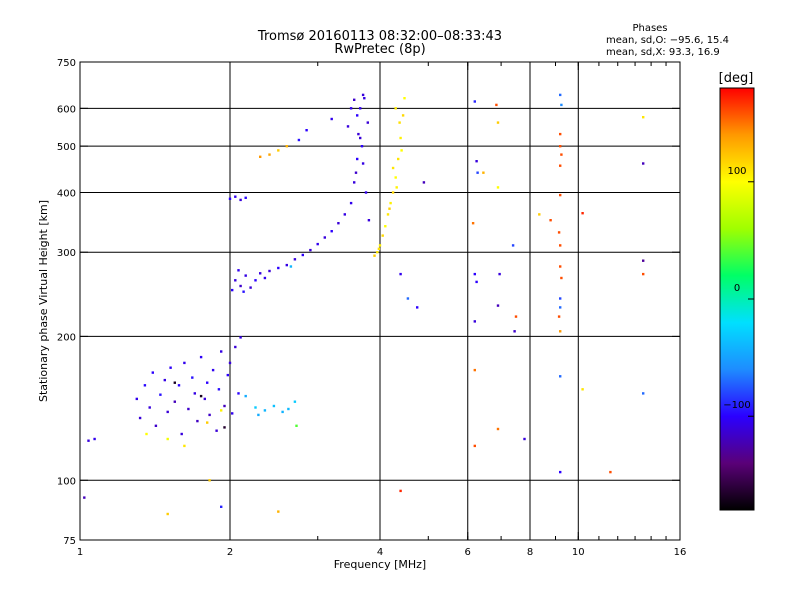 The width and height of the screenshot is (800, 600). What do you see at coordinates (680, 552) in the screenshot?
I see `x-tick-label: 16` at bounding box center [680, 552].